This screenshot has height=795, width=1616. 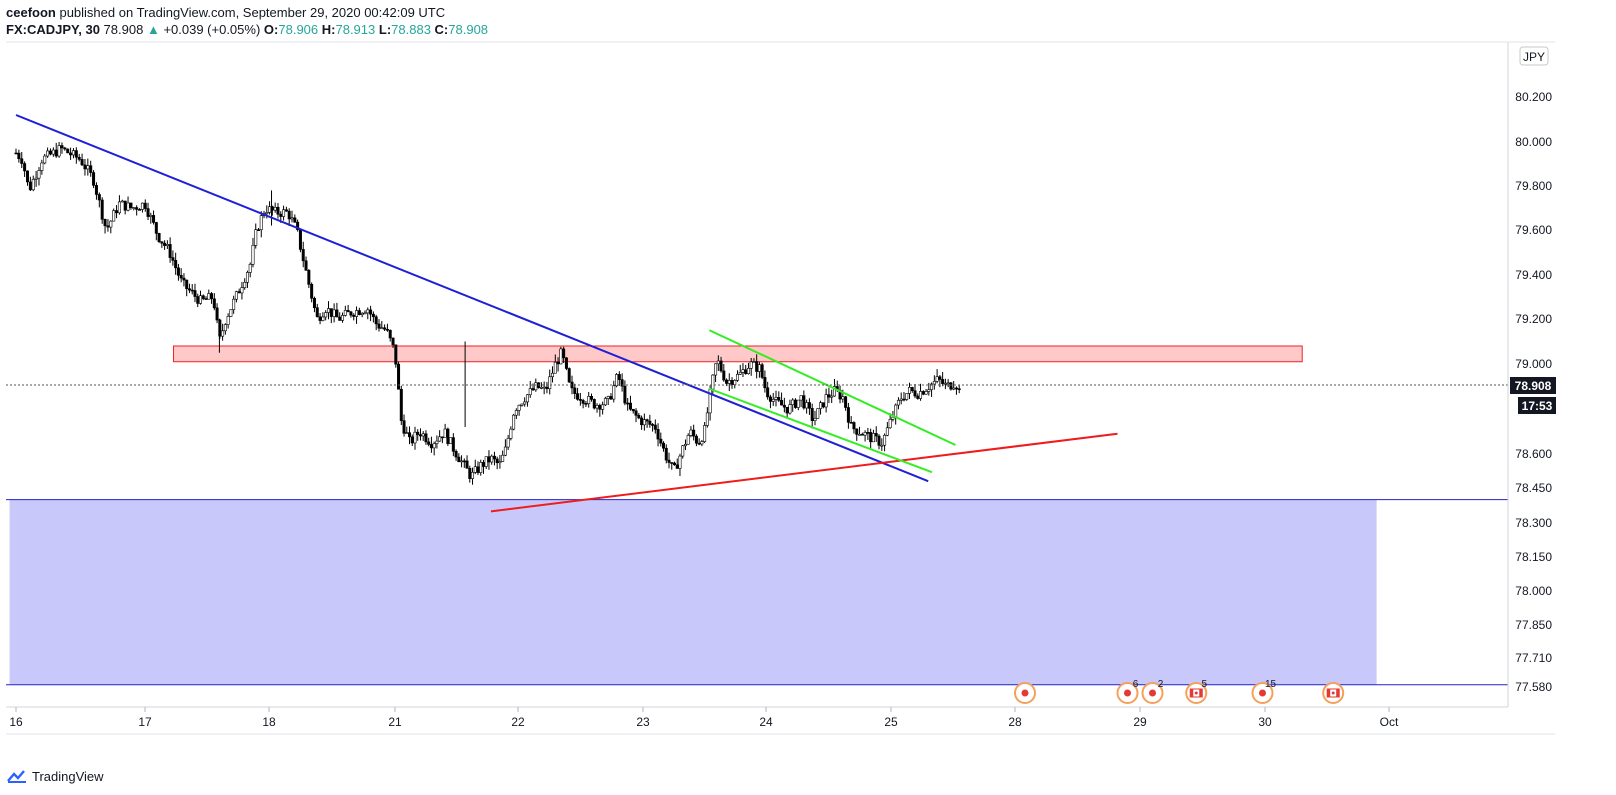 I want to click on event-marker-icon: 5, so click(x=1196, y=691).